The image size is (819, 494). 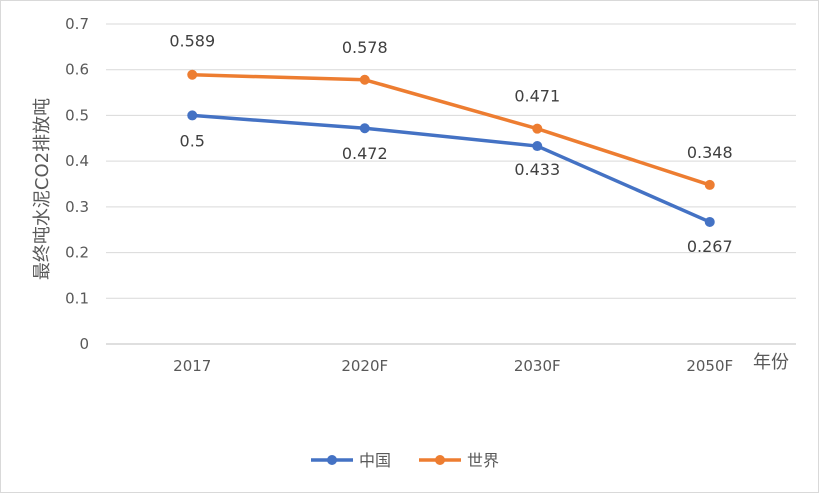 I want to click on series-line-china, so click(x=451, y=168).